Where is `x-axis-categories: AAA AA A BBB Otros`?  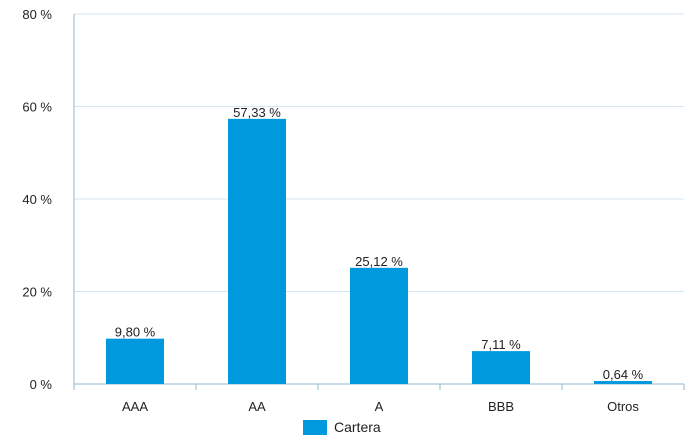 x-axis-categories: AAA AA A BBB Otros is located at coordinates (380, 406).